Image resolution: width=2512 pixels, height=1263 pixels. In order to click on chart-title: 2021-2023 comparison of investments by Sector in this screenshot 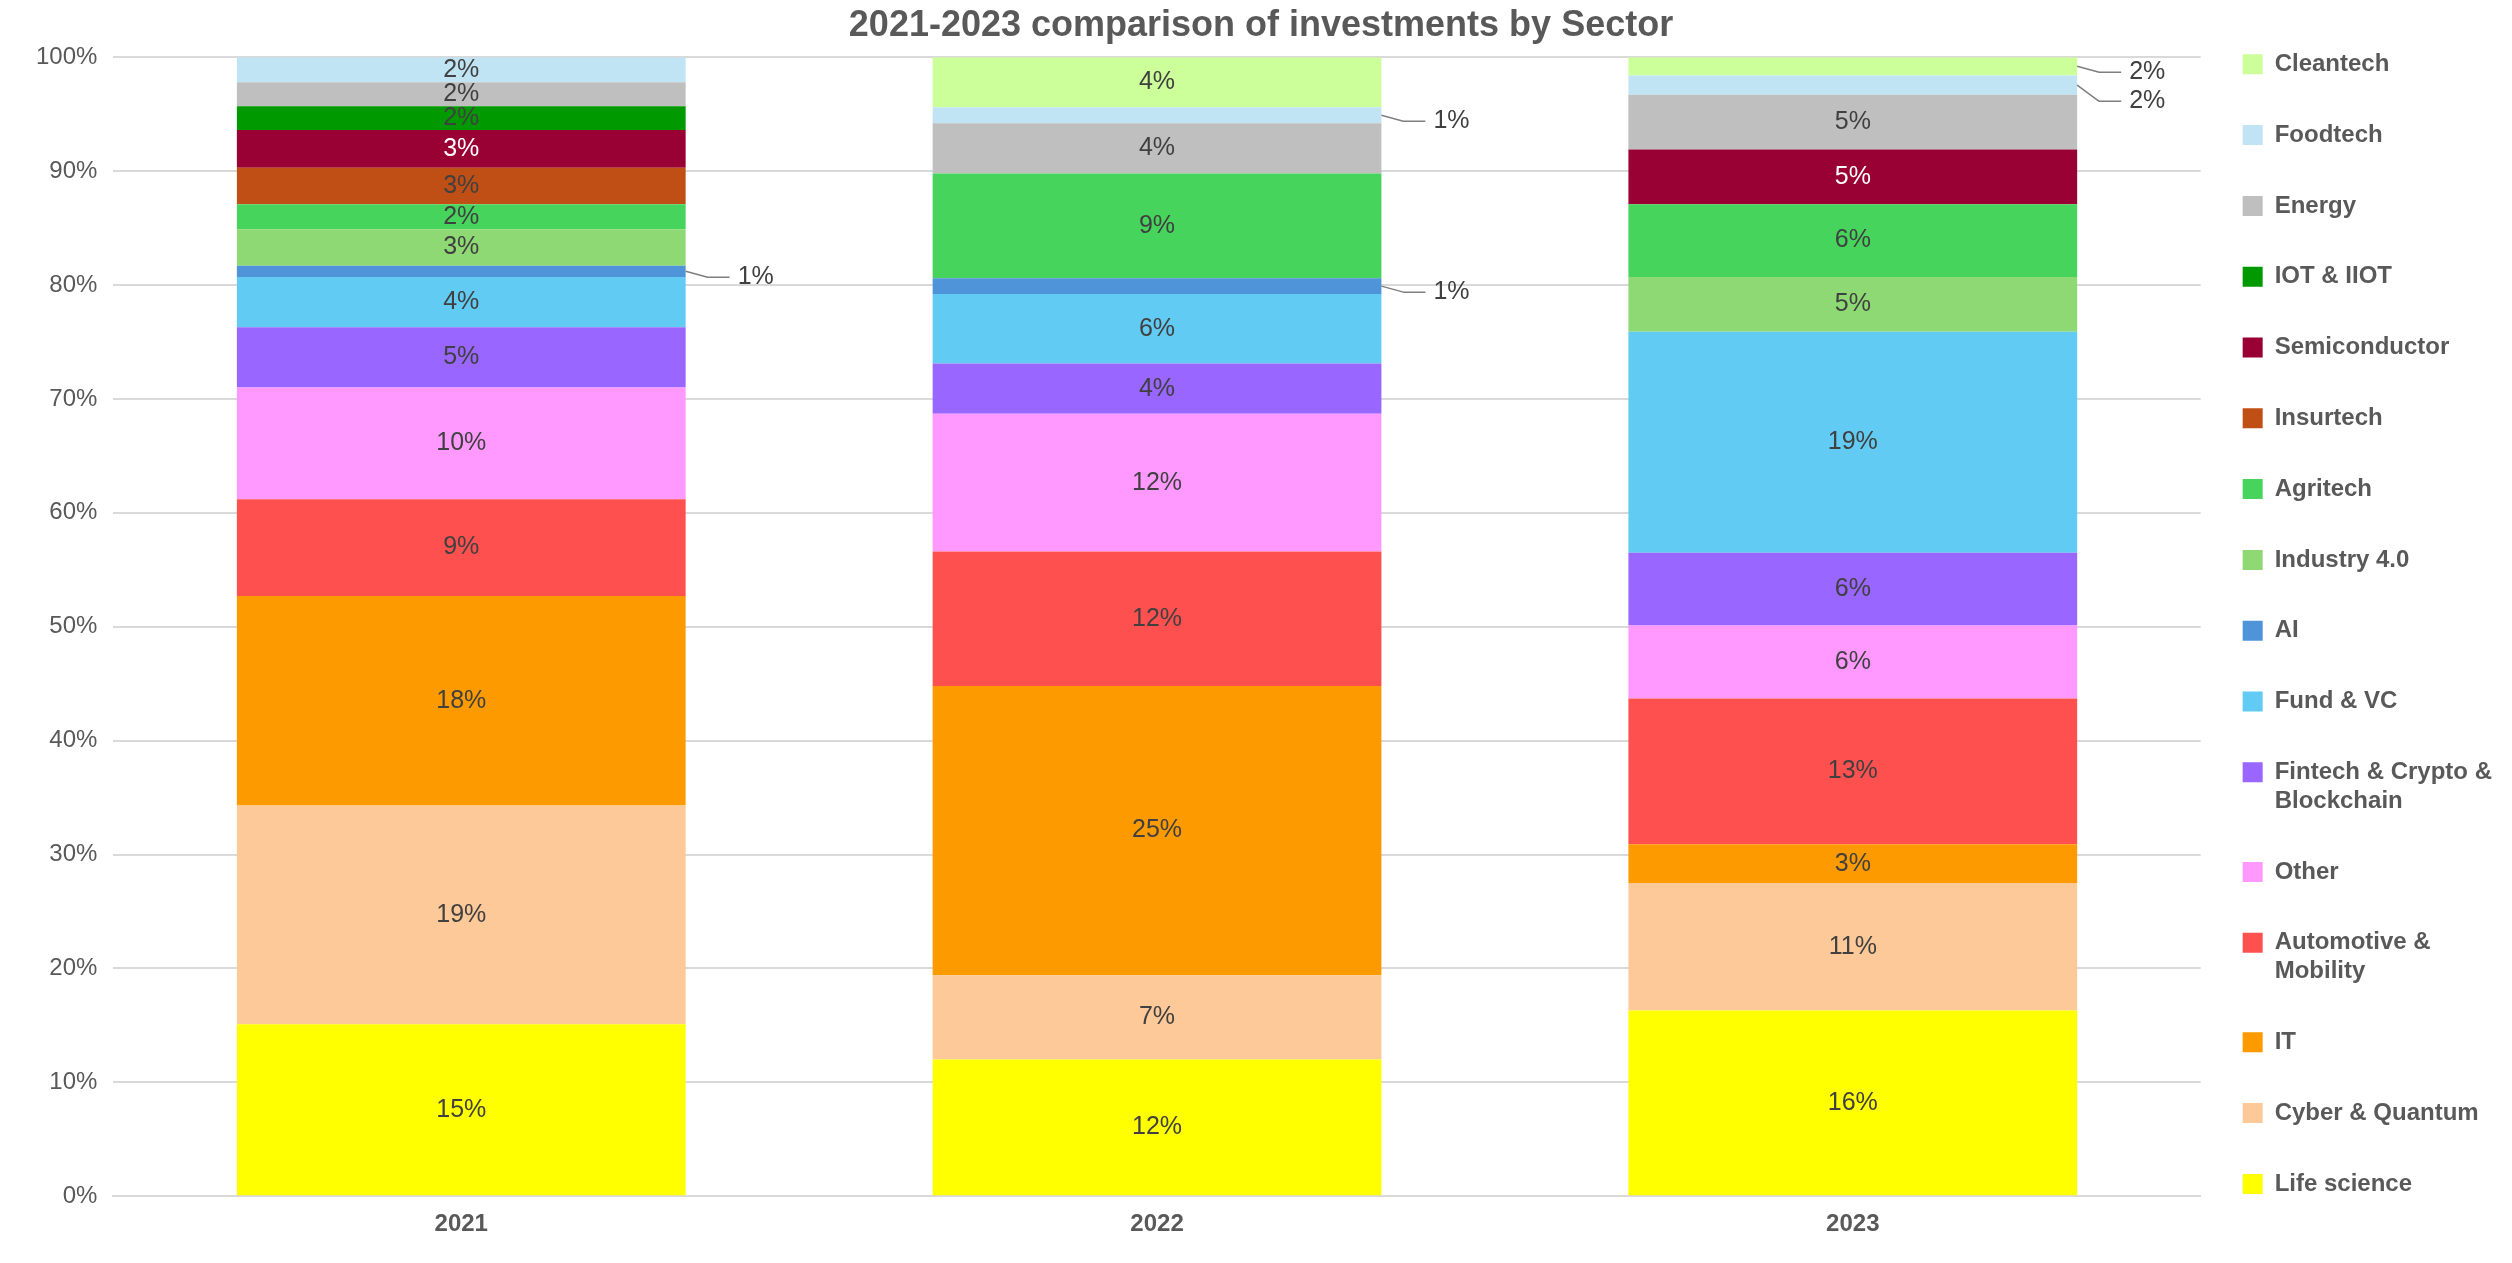, I will do `click(1261, 23)`.